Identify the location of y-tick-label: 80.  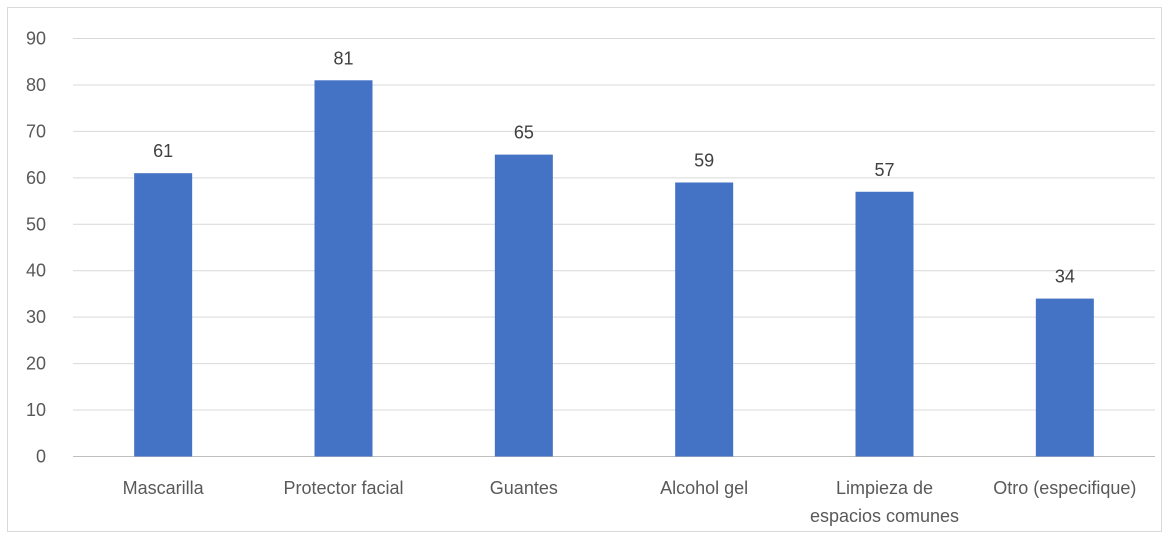
(36, 85).